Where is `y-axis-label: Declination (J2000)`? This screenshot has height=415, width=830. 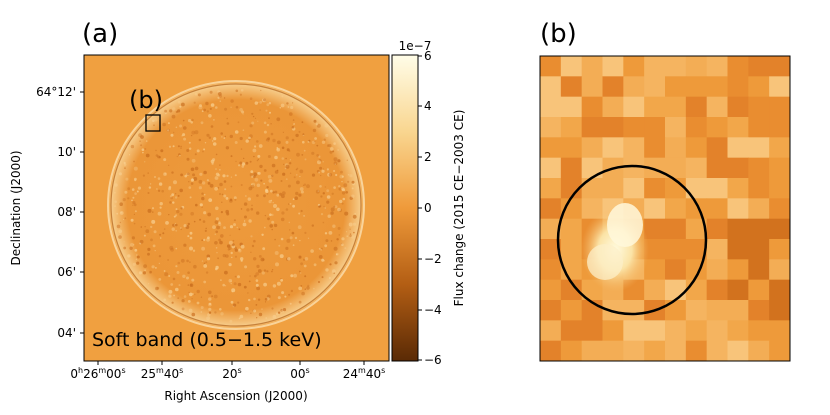
y-axis-label: Declination (J2000) is located at coordinates (16, 207).